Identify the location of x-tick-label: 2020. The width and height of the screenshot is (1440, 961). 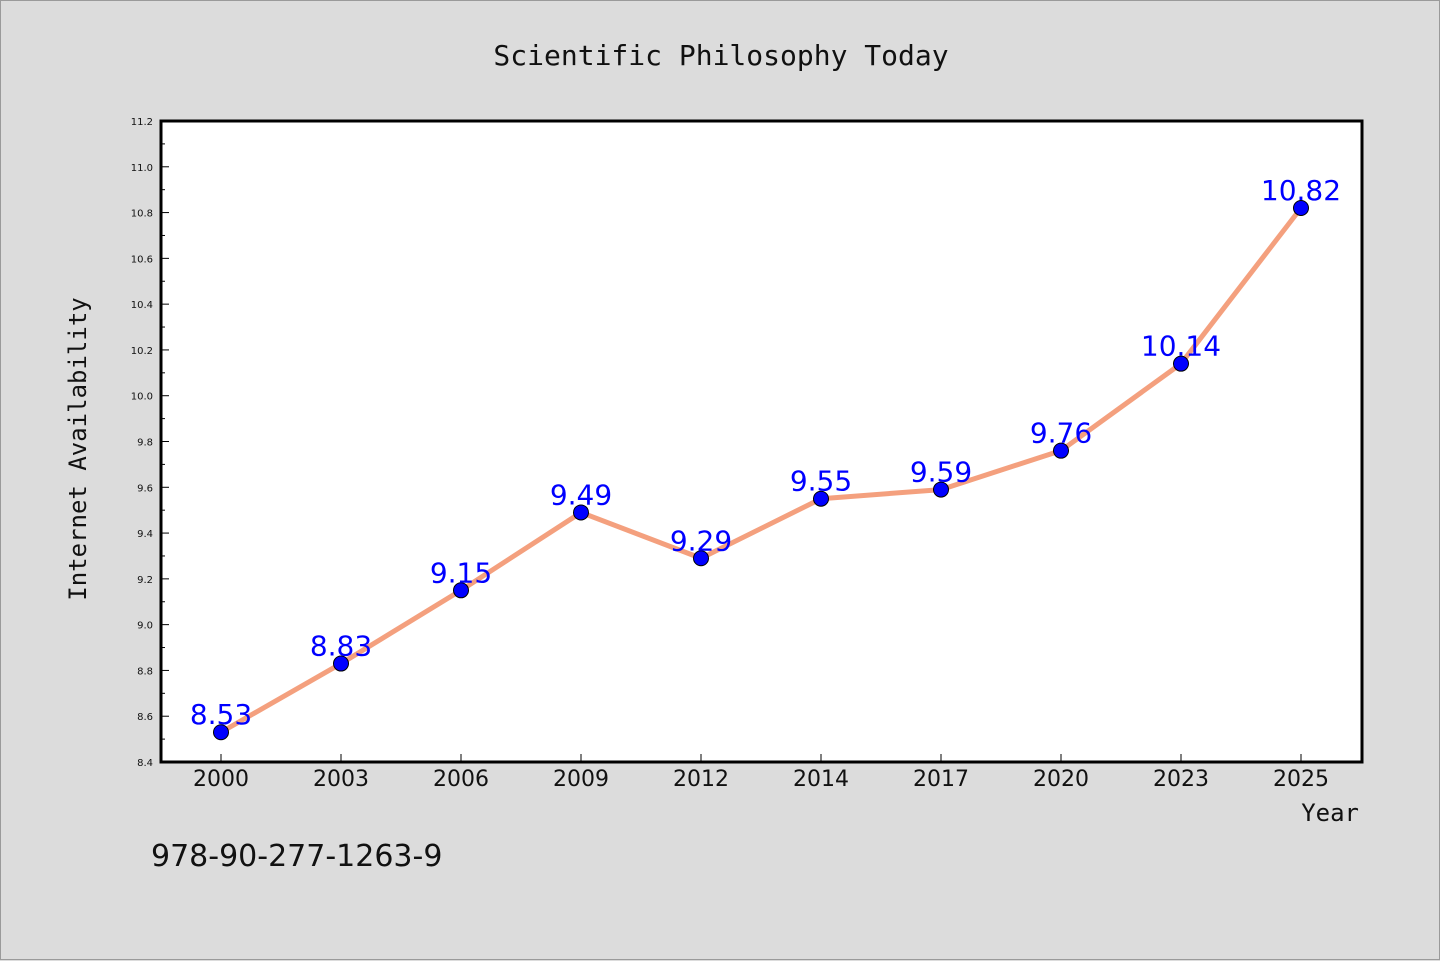
(1061, 779).